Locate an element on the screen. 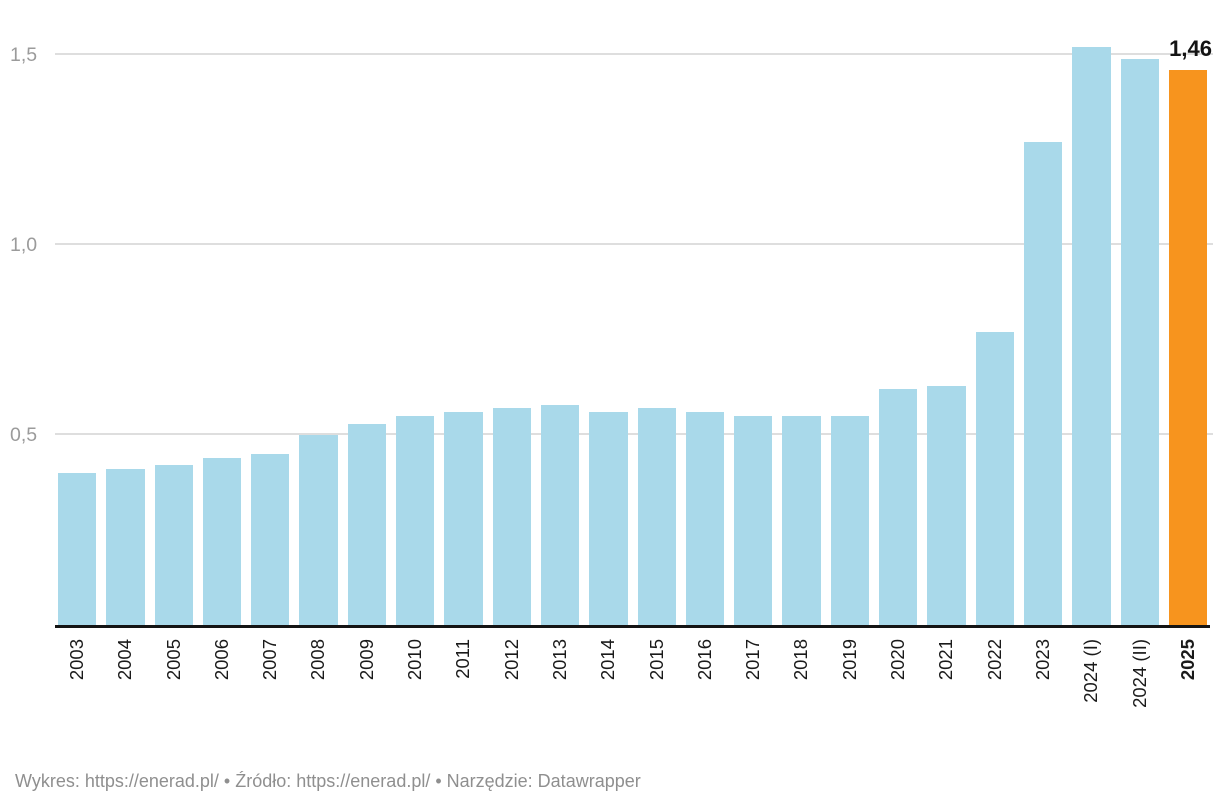 This screenshot has width=1220, height=812. x-tick-label-2008: 2008 is located at coordinates (318, 660).